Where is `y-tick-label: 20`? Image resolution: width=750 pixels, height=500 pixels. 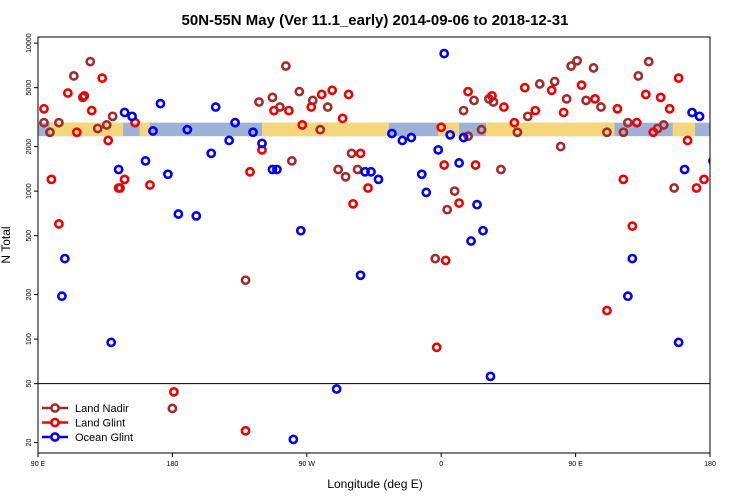
y-tick-label: 20 is located at coordinates (29, 443).